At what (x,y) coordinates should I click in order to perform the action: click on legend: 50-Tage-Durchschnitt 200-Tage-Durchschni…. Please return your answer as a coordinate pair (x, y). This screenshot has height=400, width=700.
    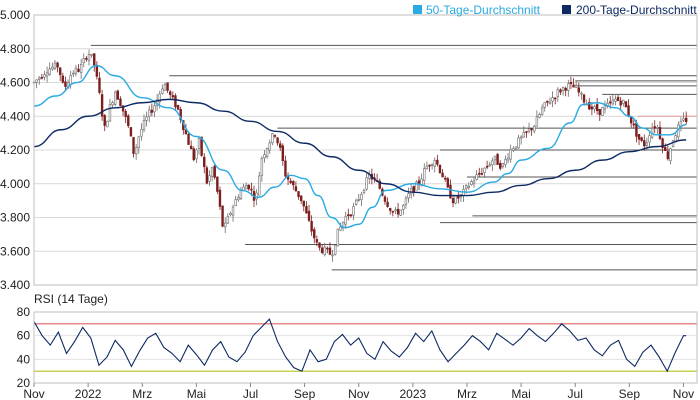
    Looking at the image, I should click on (555, 10).